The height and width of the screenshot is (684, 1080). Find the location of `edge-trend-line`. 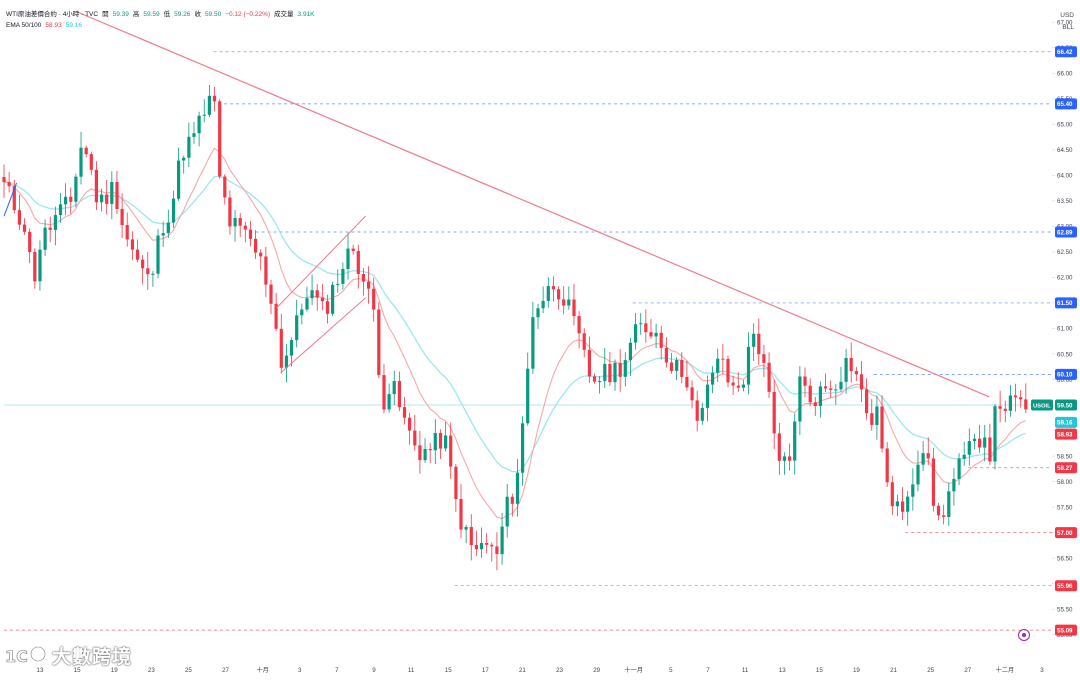

edge-trend-line is located at coordinates (10, 199).